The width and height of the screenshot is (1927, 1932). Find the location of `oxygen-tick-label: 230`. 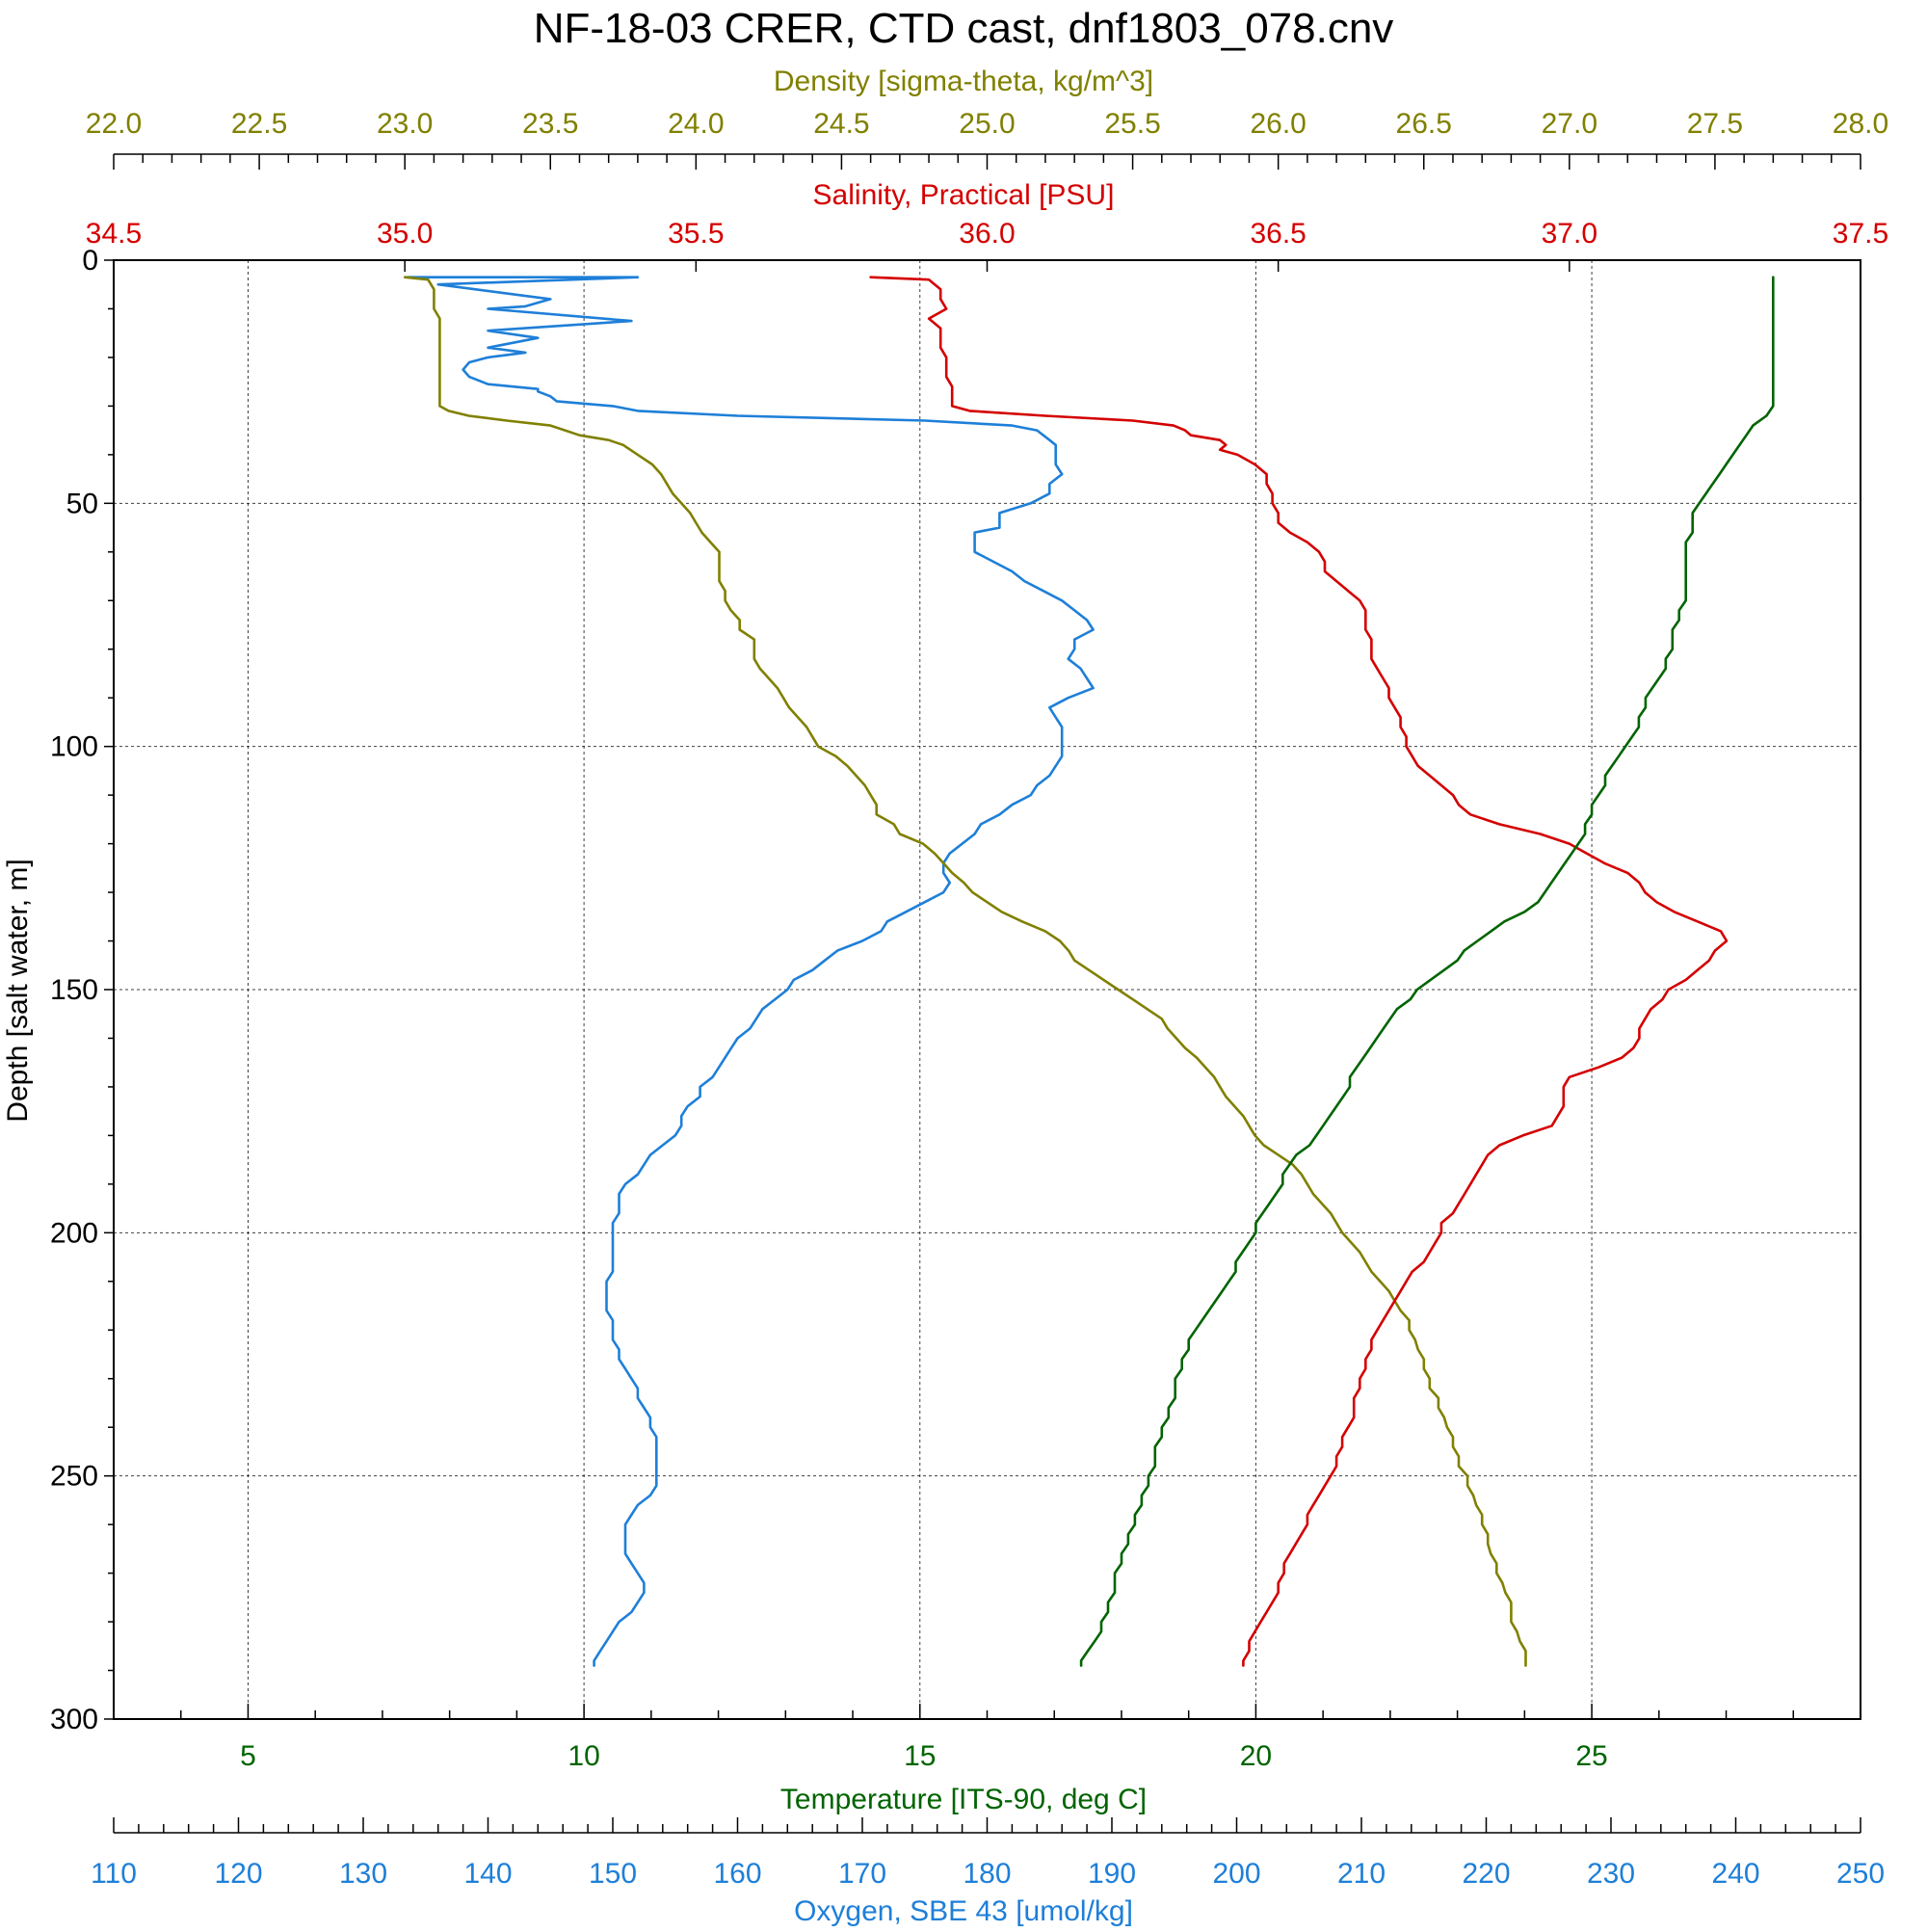

oxygen-tick-label: 230 is located at coordinates (1611, 1874).